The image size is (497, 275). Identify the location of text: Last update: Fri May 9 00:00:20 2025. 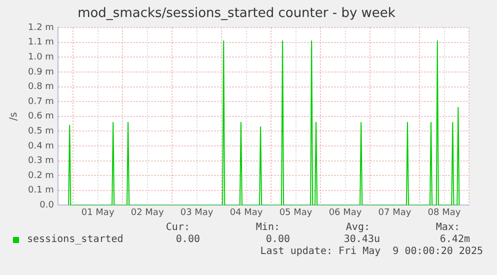
(371, 251).